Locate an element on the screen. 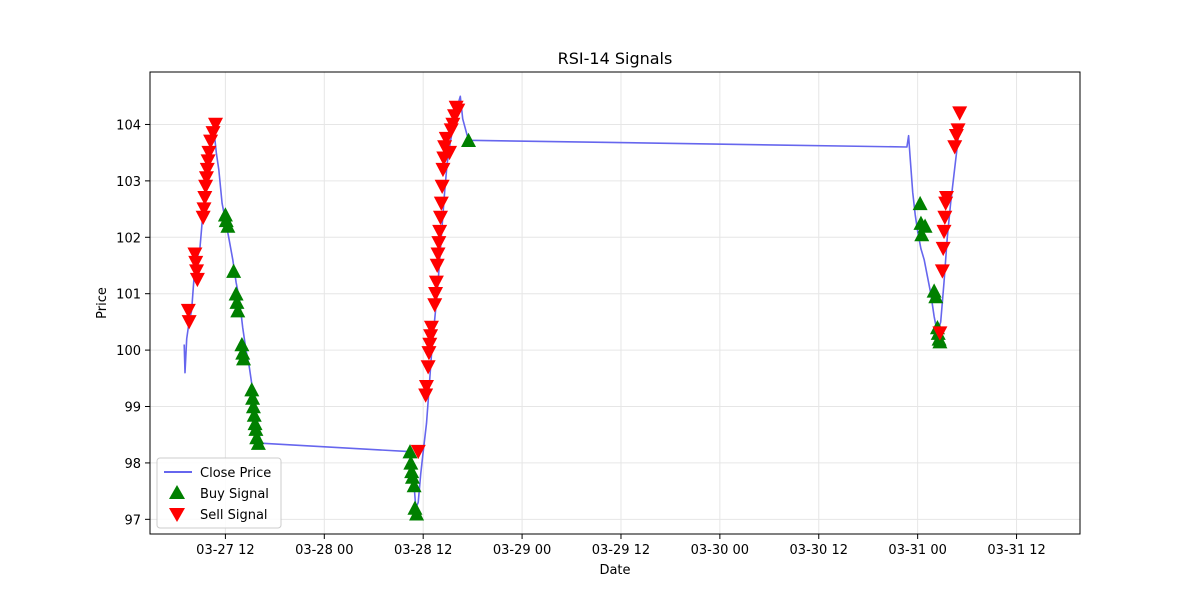 The height and width of the screenshot is (600, 1200). y-tick-label: 104 is located at coordinates (128, 125).